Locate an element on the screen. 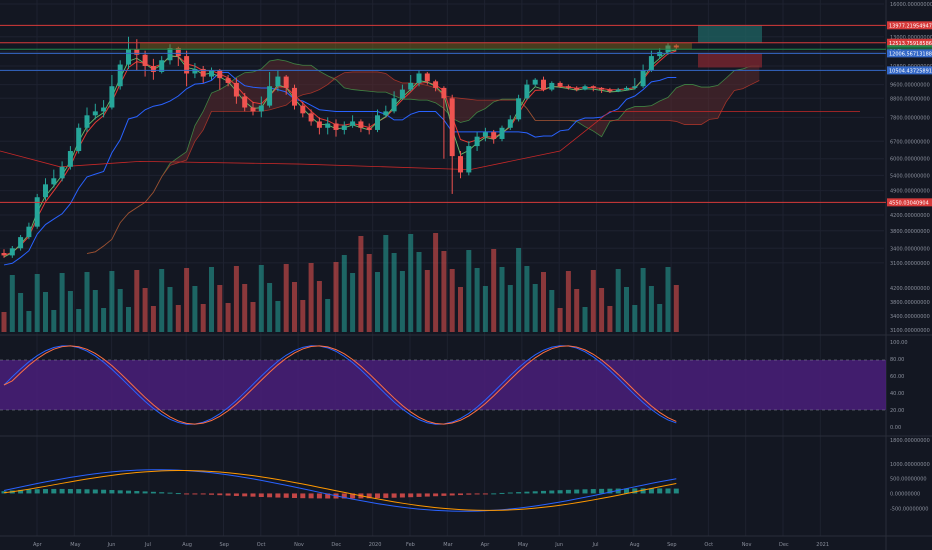 The image size is (932, 550). resistance-zone is located at coordinates (416, 46).